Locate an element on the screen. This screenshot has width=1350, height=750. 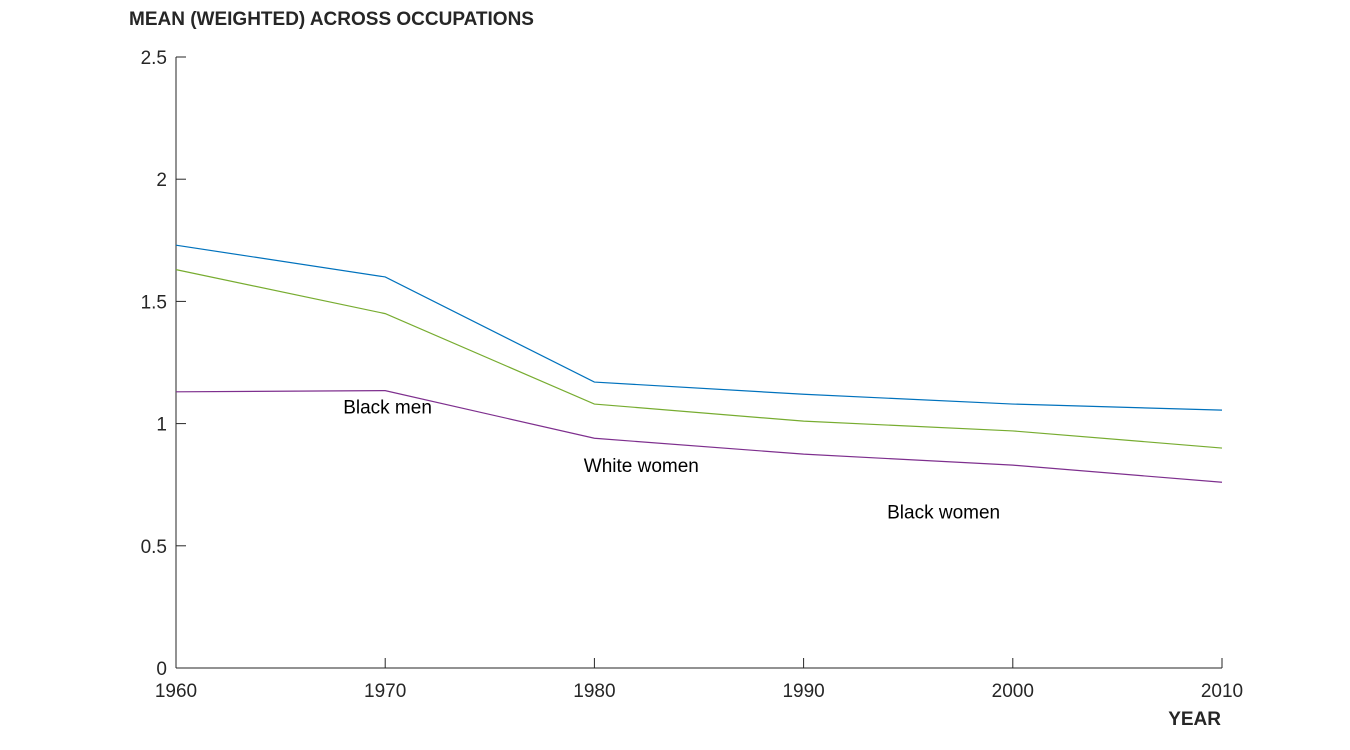
series-annotations: Black men White women Black women is located at coordinates (671, 460).